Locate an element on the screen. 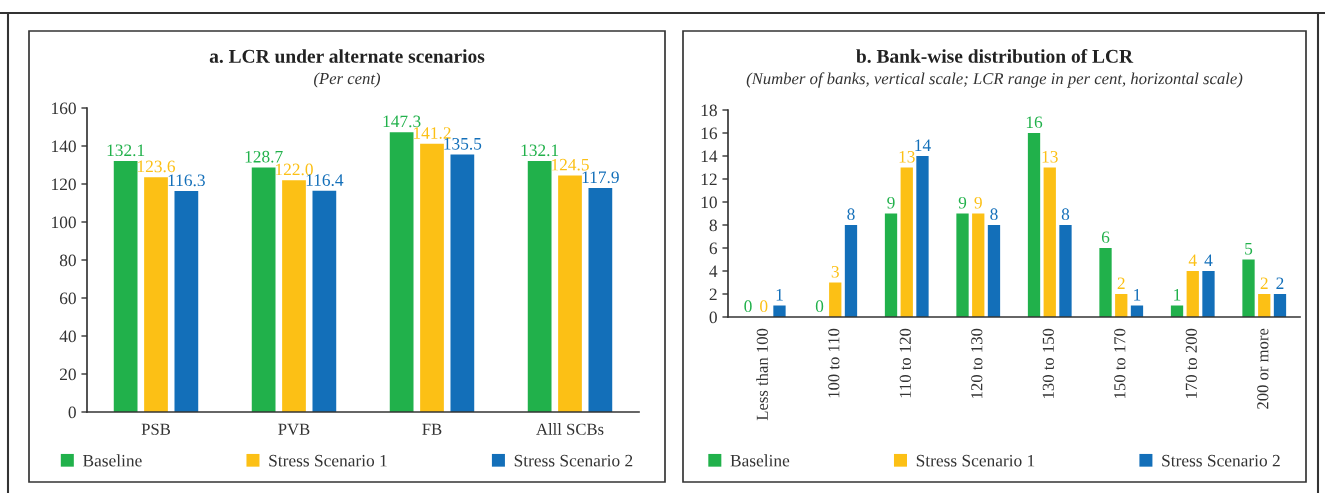 This screenshot has height=493, width=1325. y-tick-label: 4 is located at coordinates (713, 271).